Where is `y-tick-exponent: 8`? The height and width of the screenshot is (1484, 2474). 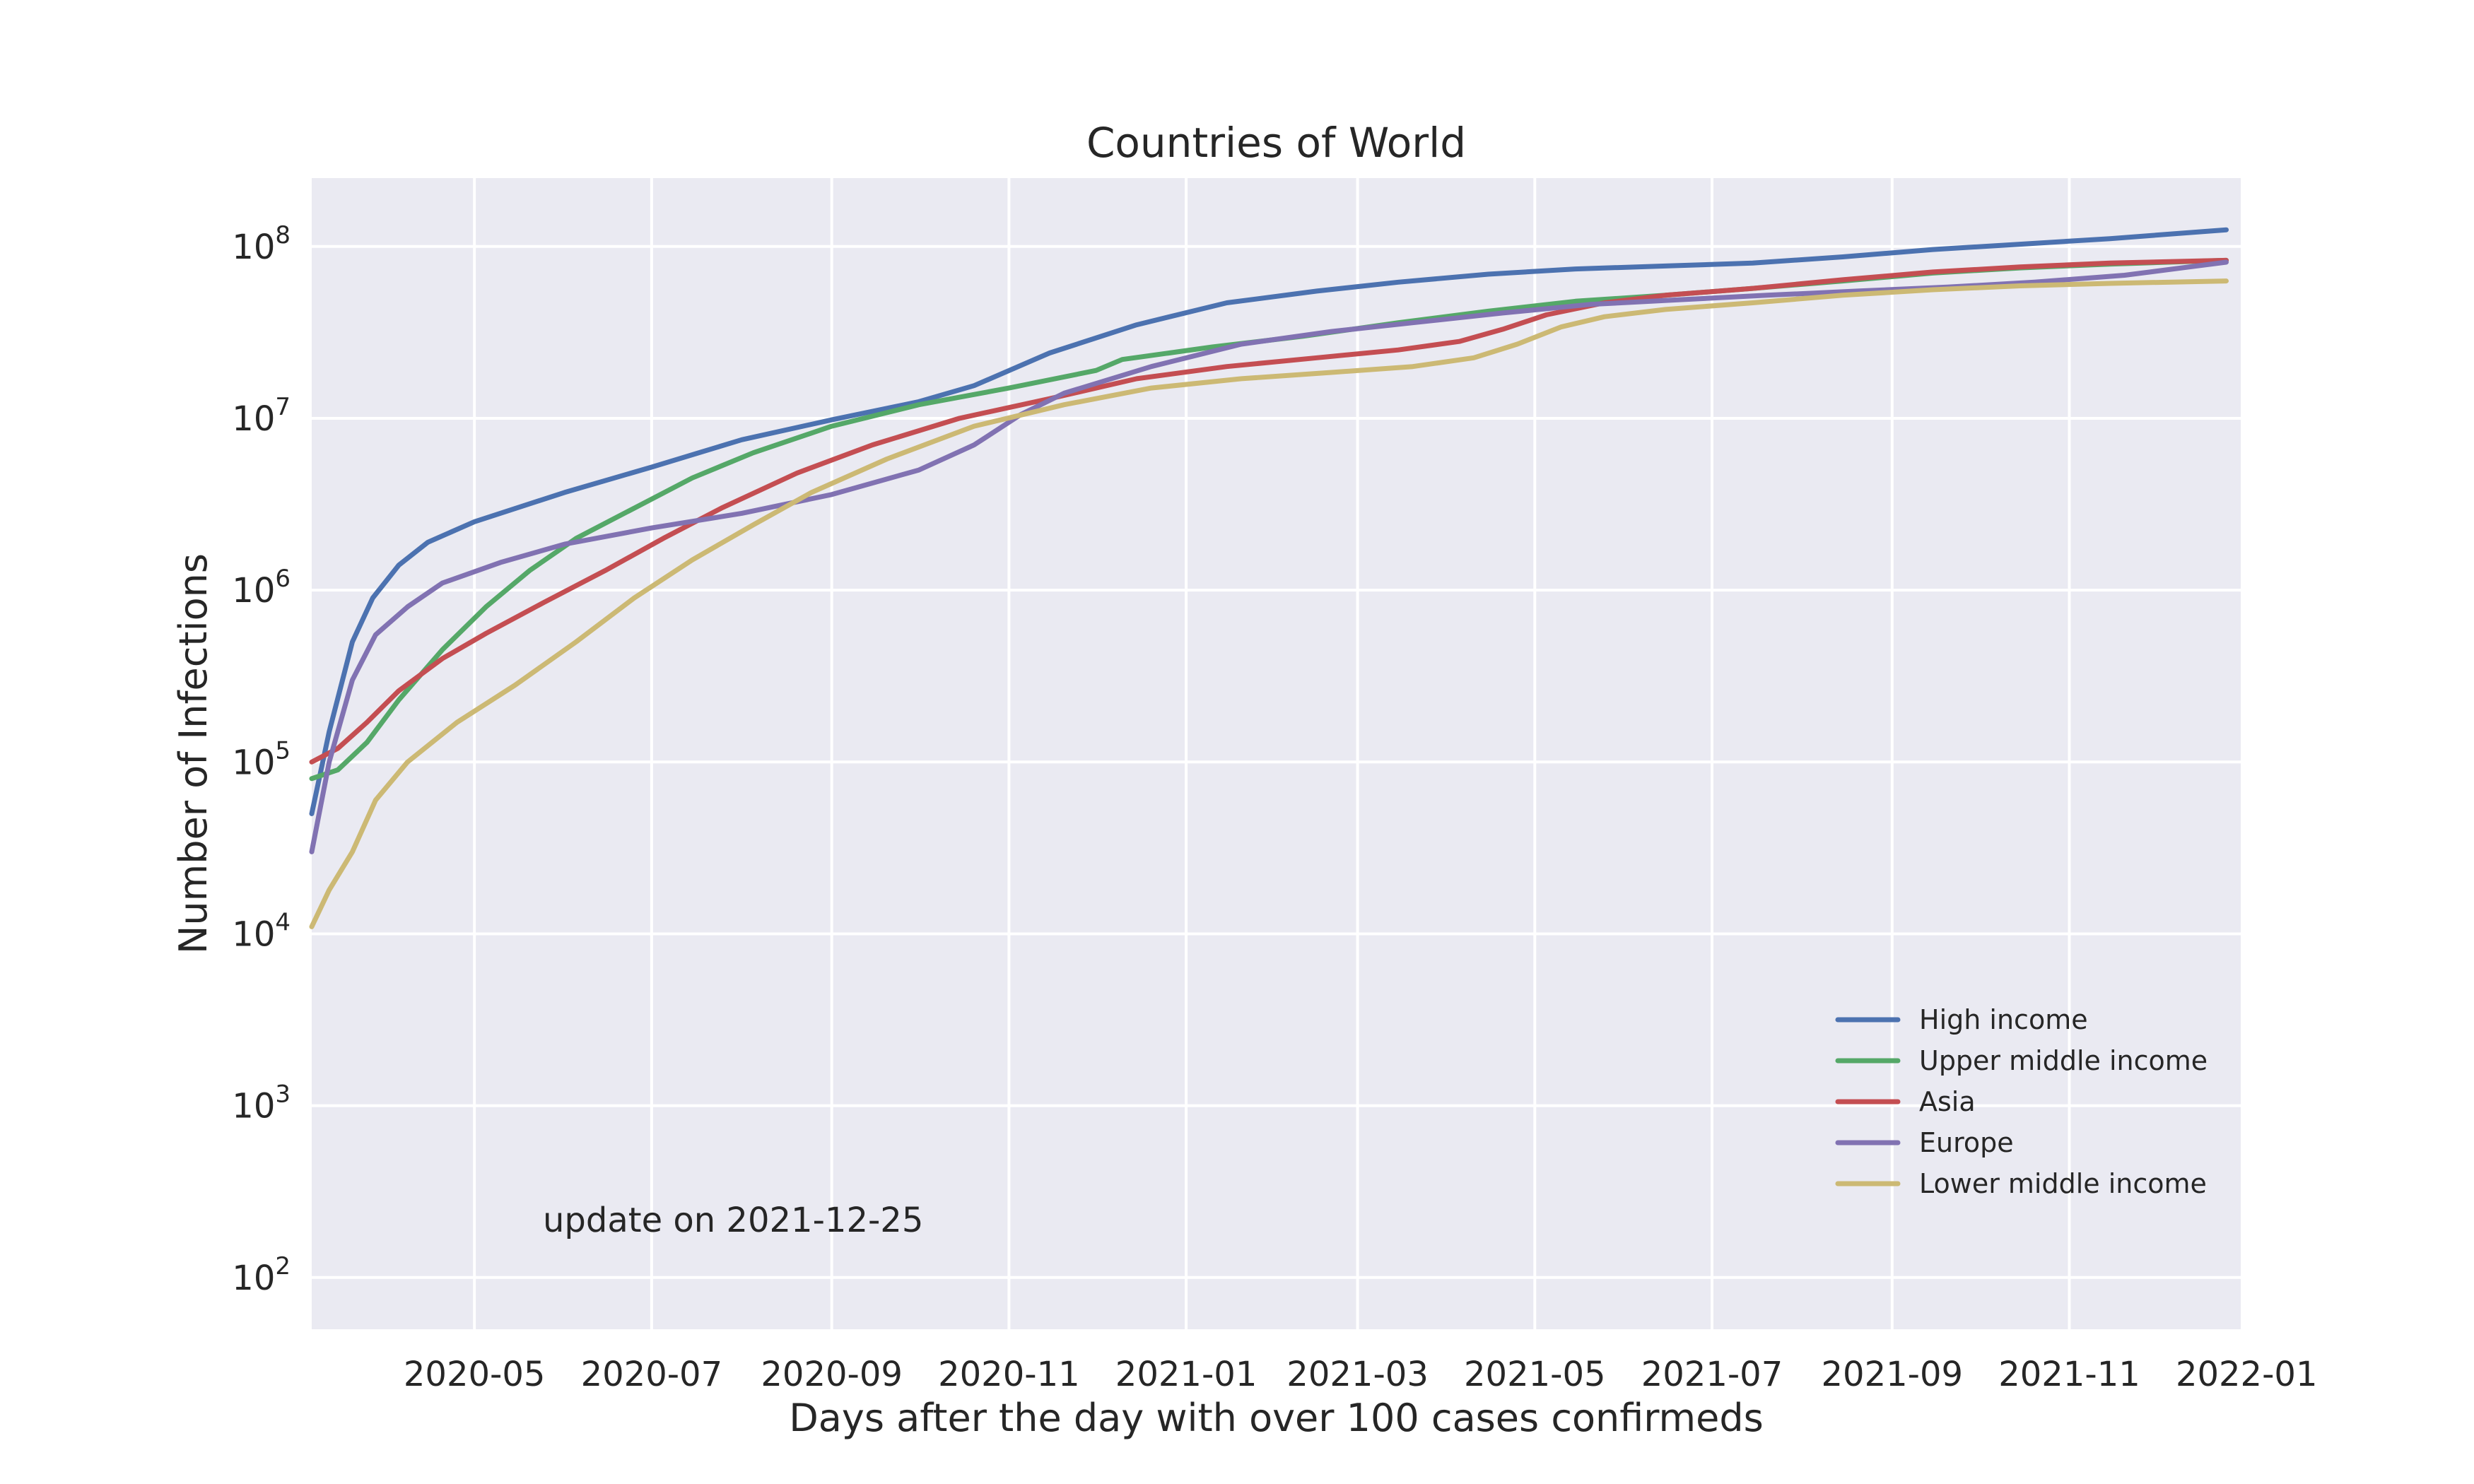 y-tick-exponent: 8 is located at coordinates (283, 235).